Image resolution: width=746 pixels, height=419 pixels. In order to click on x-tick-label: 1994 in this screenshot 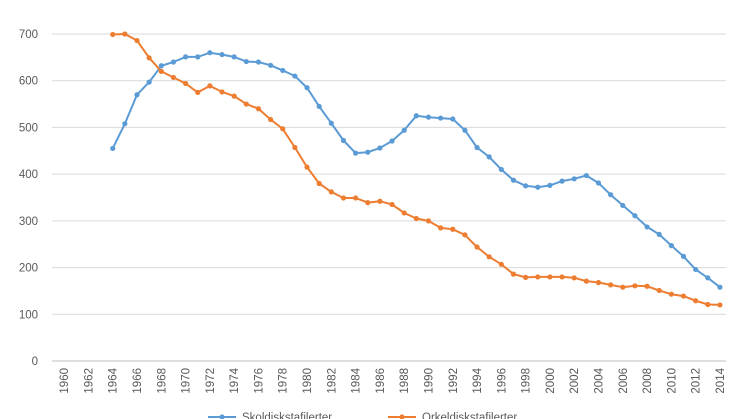, I will do `click(478, 380)`.